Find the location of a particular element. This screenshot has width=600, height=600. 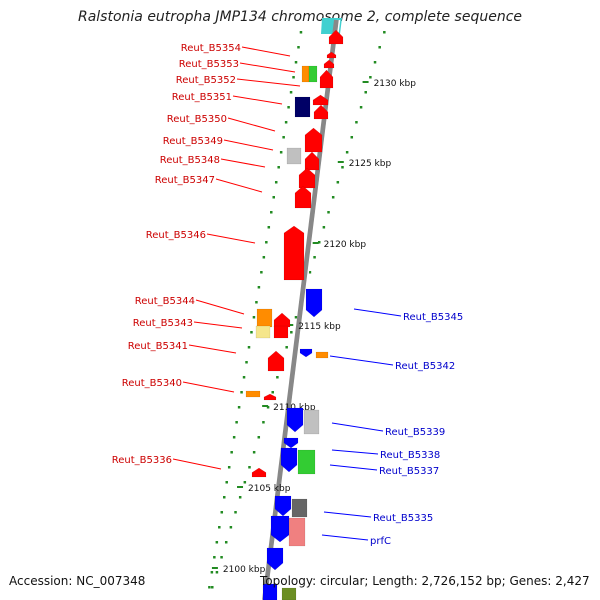

gene-label-left: Reut_B5344 is located at coordinates (165, 301).